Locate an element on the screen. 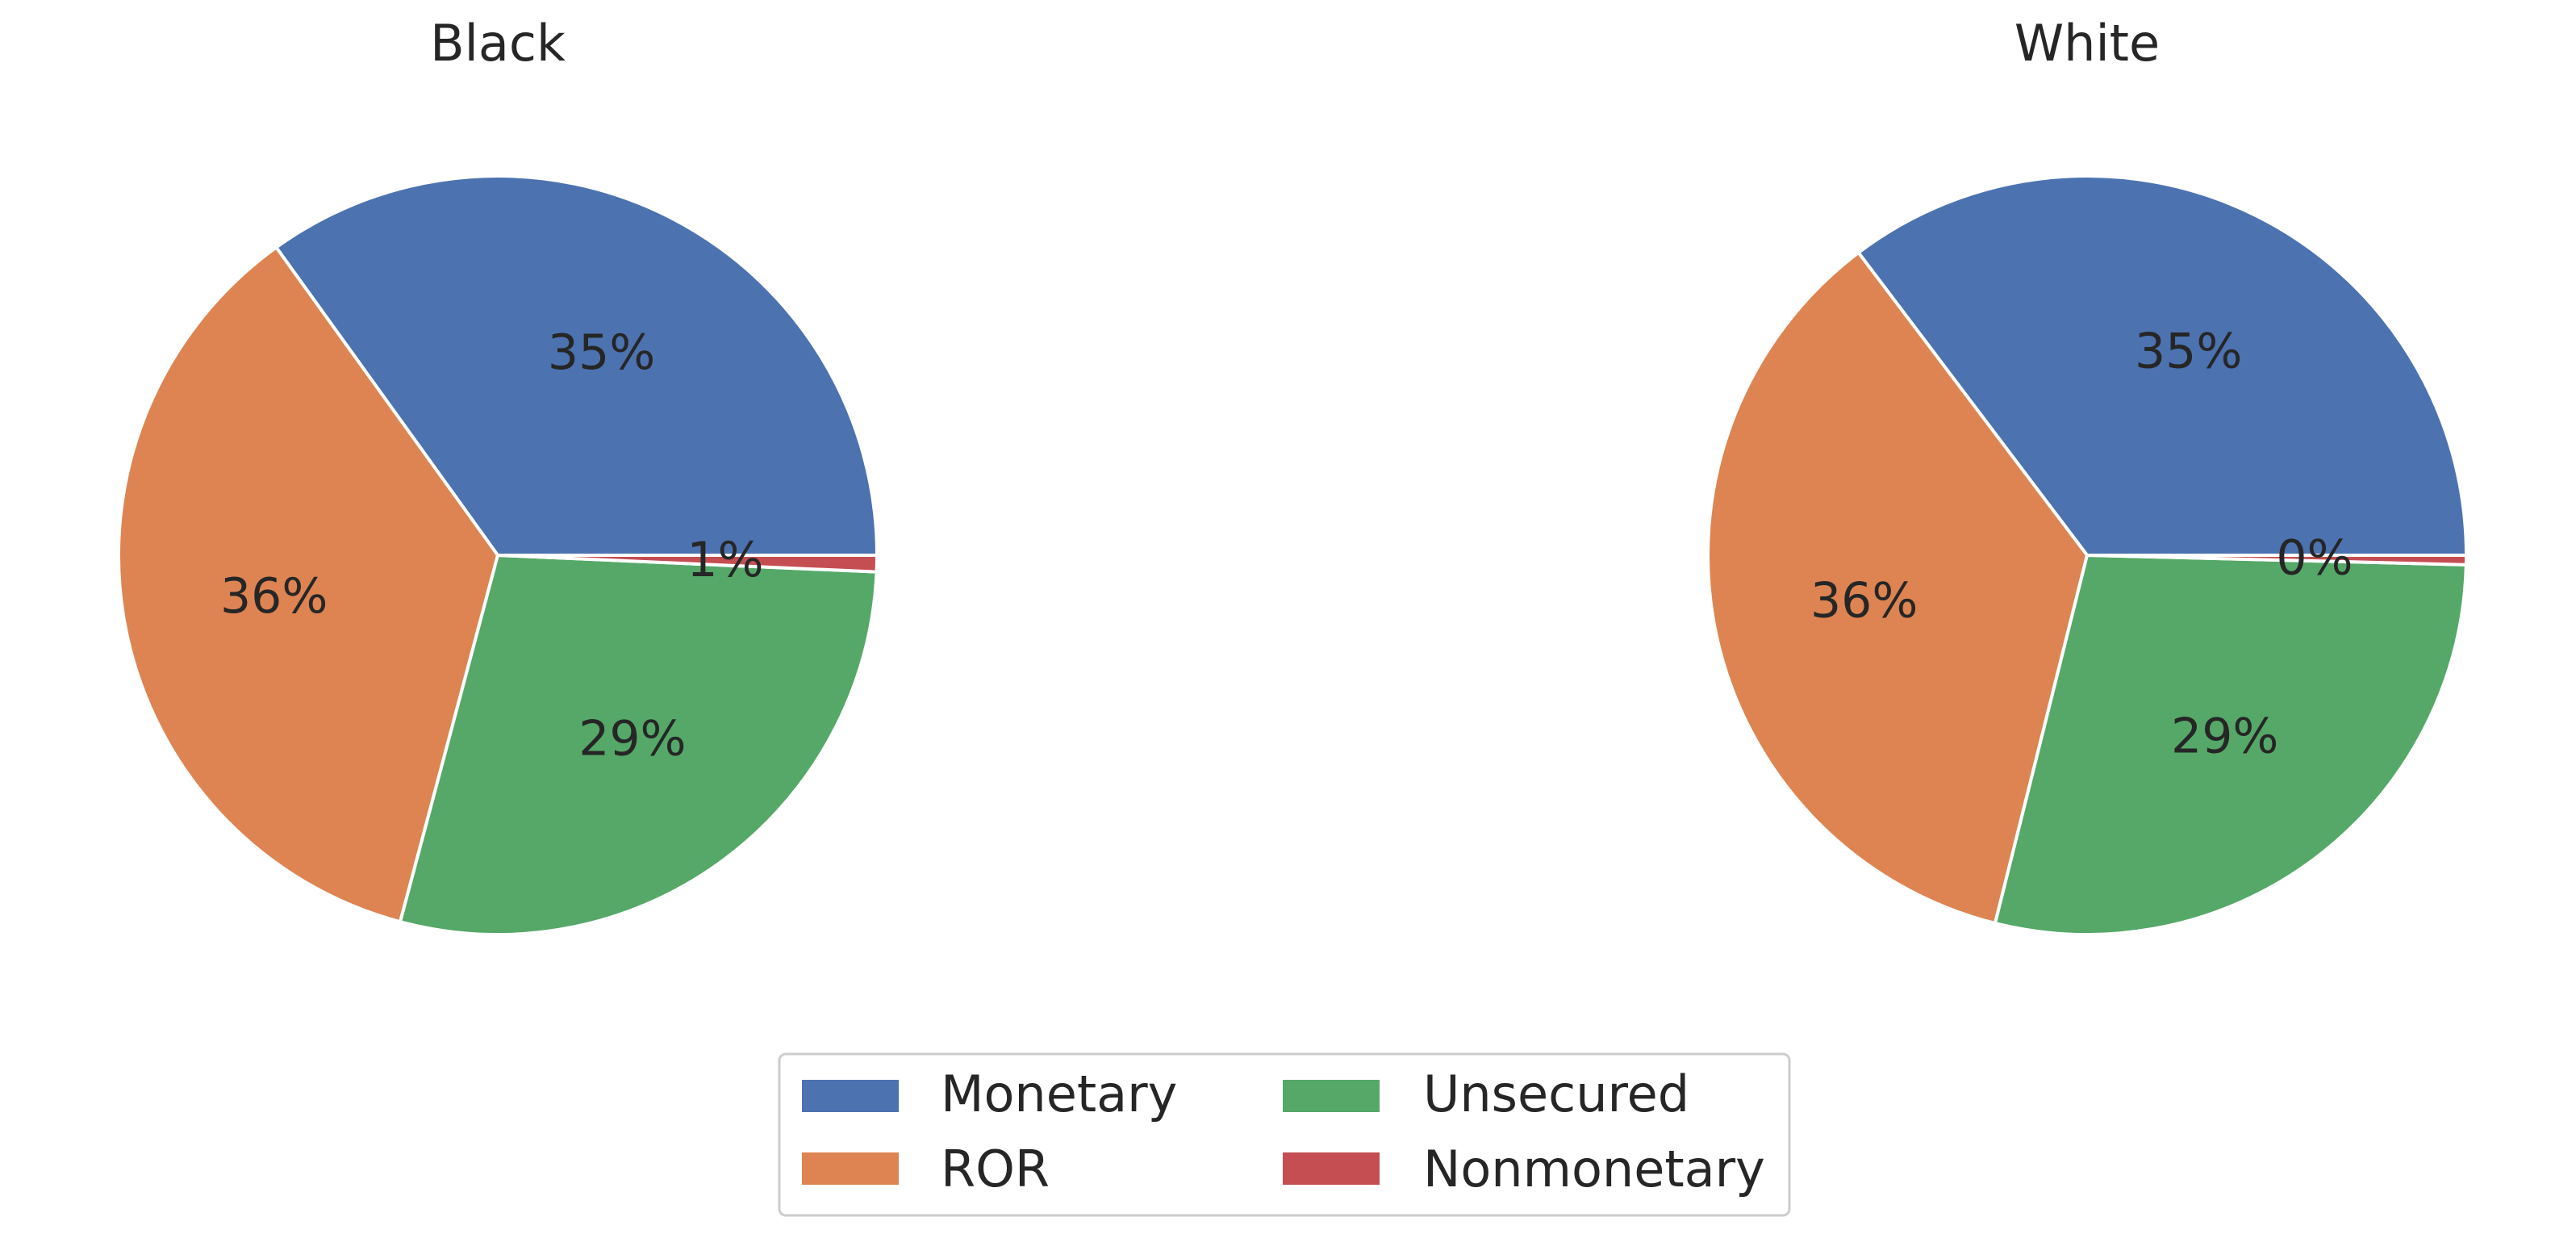 Image resolution: width=2576 pixels, height=1238 pixels. legend-label-ror: ROR is located at coordinates (995, 1169).